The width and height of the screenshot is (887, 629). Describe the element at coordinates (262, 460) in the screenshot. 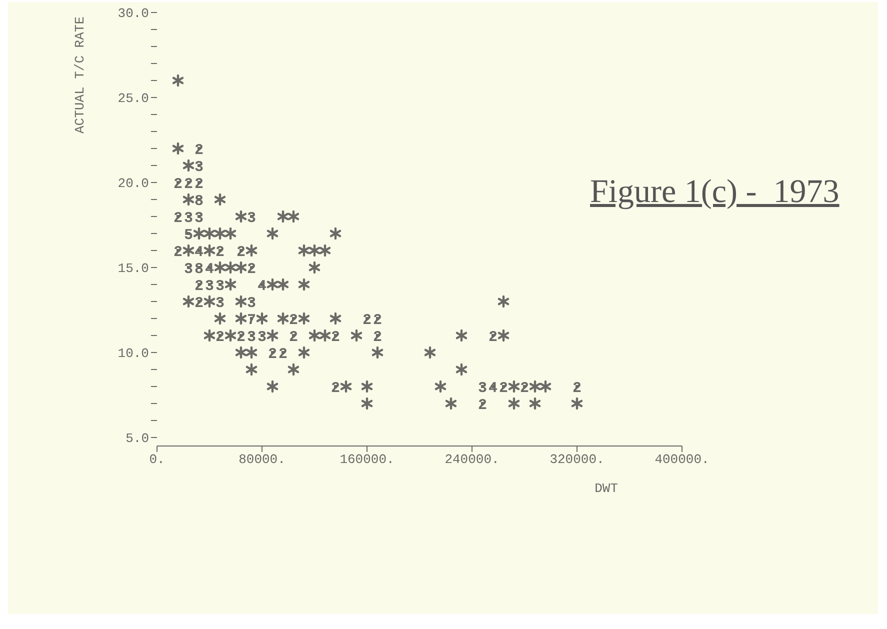

I see `x-tick-label: 80000.` at that location.